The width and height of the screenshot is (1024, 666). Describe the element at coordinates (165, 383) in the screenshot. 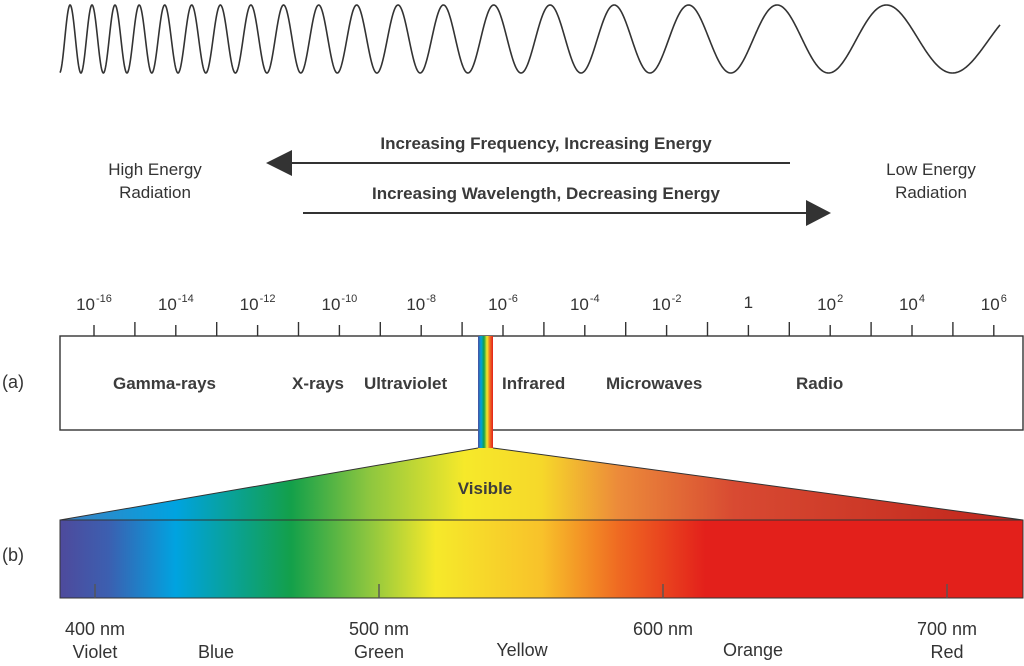

I see `band-gamma-rays: Gamma-rays` at that location.